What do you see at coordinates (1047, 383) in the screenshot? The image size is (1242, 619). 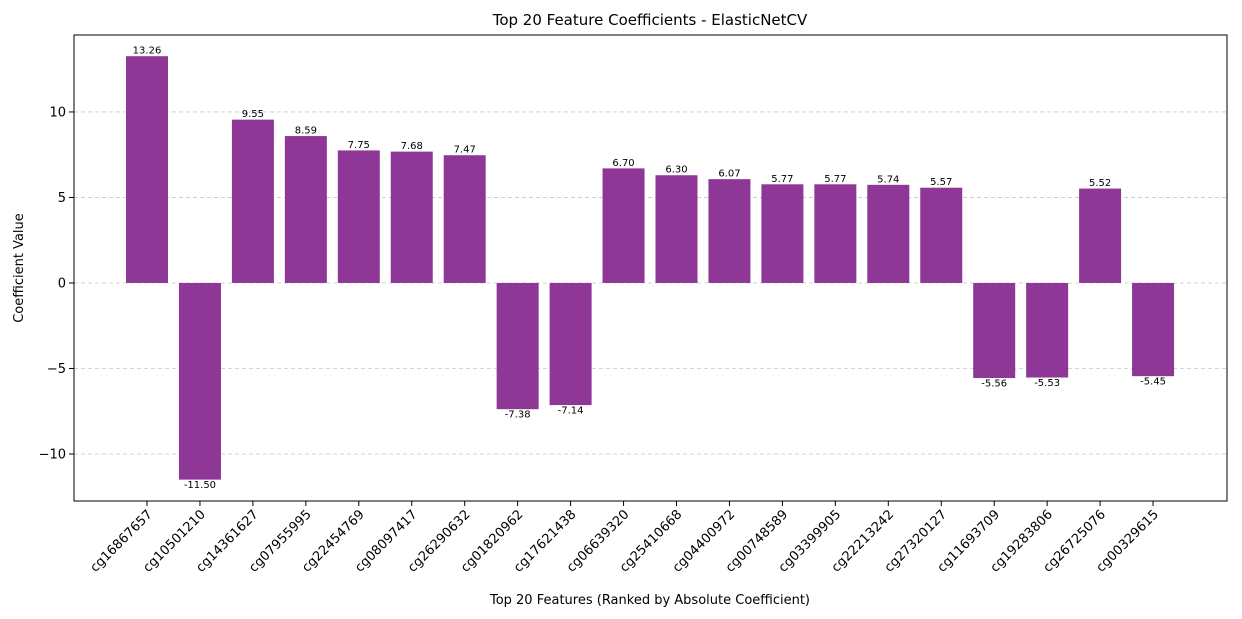 I see `bar-value-label: -5.53` at bounding box center [1047, 383].